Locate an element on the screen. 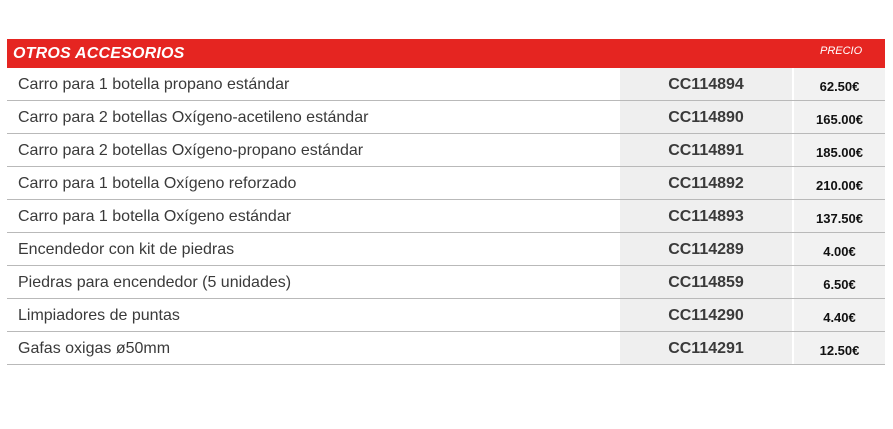 The height and width of the screenshot is (429, 893). code-cell: CC114891 is located at coordinates (706, 150).